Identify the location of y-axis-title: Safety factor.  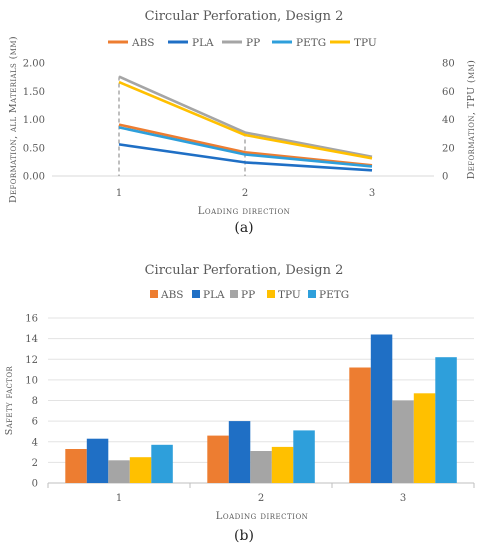
(9, 400).